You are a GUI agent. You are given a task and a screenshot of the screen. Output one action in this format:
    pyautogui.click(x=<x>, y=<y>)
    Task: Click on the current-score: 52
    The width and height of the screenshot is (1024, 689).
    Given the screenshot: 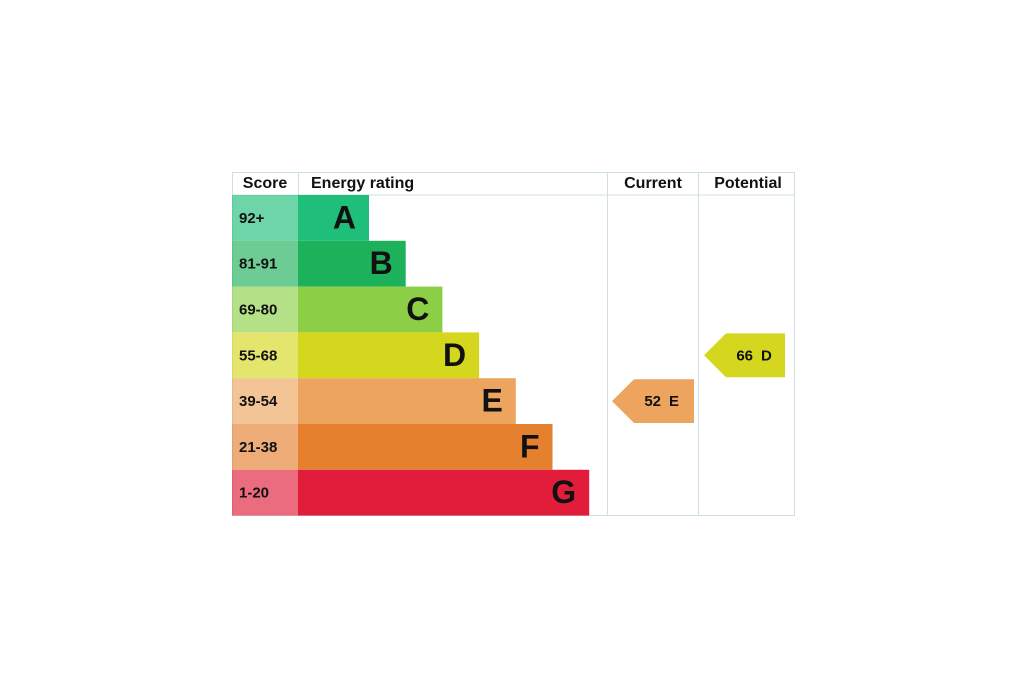 What is the action you would take?
    pyautogui.click(x=652, y=401)
    